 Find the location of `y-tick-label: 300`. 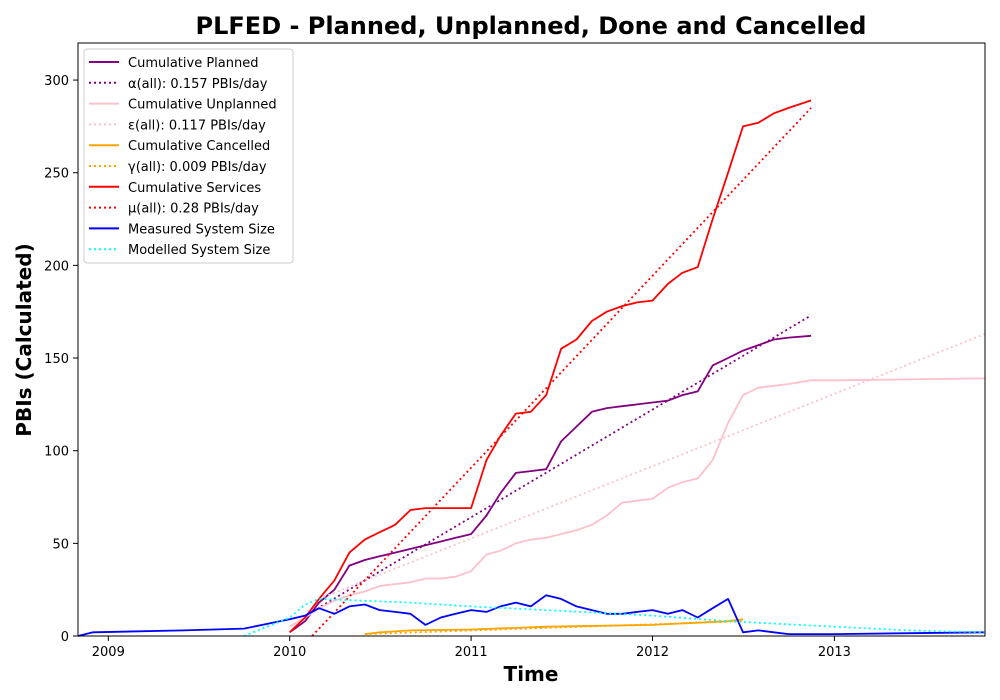

y-tick-label: 300 is located at coordinates (56, 81).